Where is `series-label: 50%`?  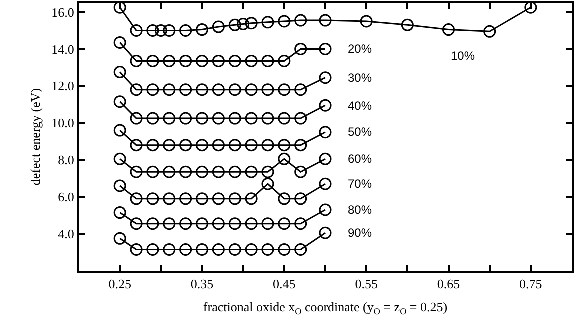
series-label: 50% is located at coordinates (360, 132).